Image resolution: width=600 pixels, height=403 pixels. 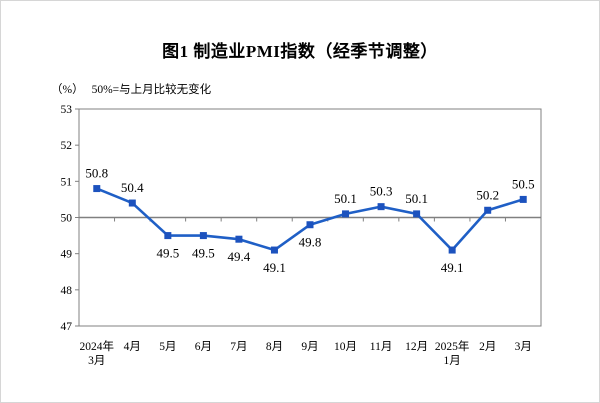 What do you see at coordinates (274, 347) in the screenshot?
I see `x-tick-label: 8月` at bounding box center [274, 347].